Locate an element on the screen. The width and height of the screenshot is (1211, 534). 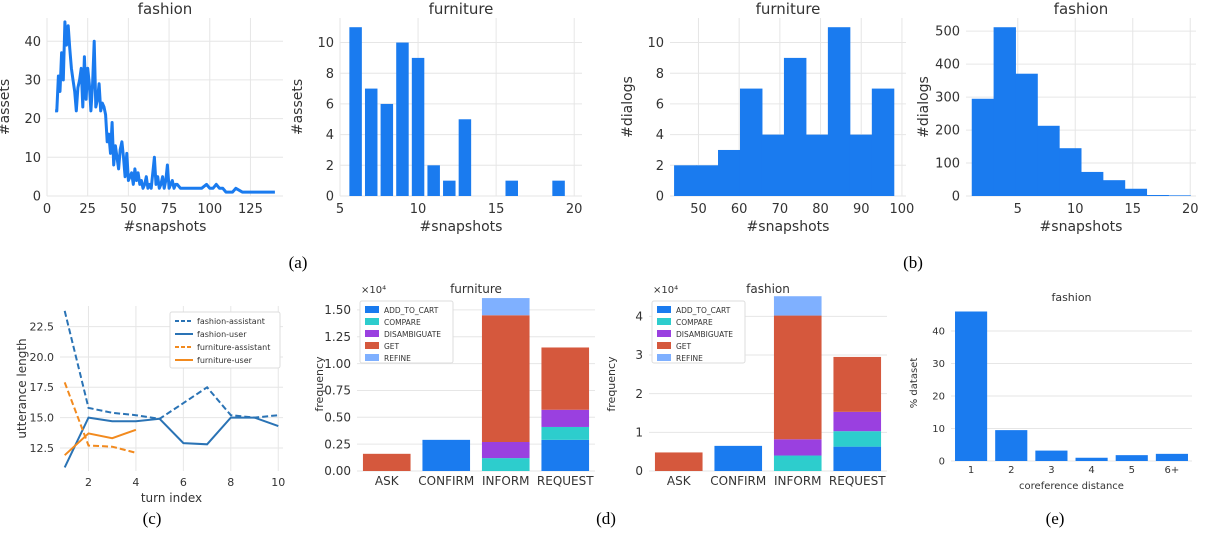
x-tick-label: ASK is located at coordinates (679, 481).